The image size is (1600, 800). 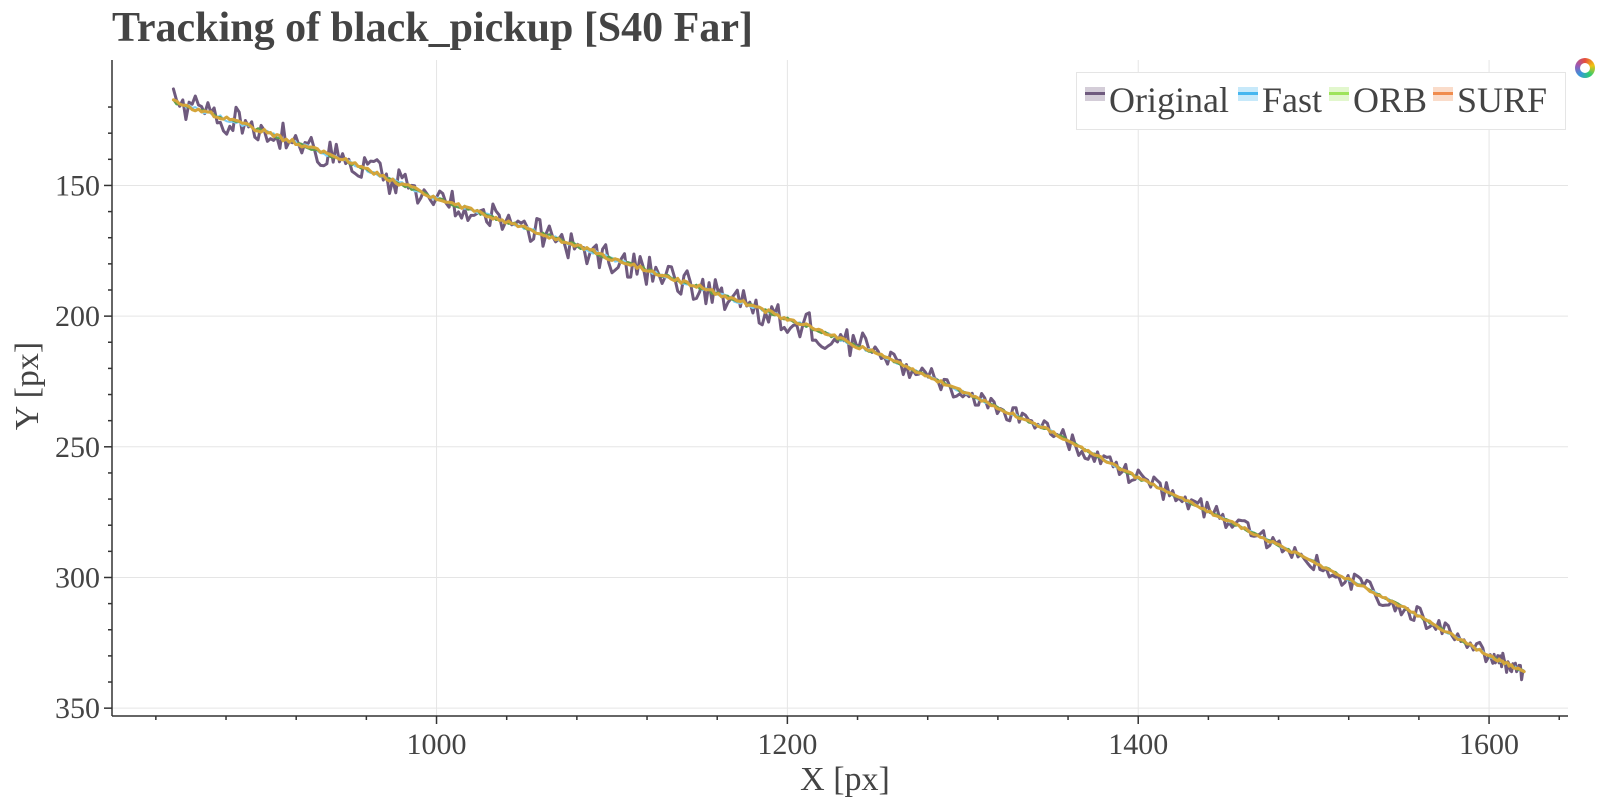 What do you see at coordinates (77, 708) in the screenshot?
I see `y-tick-label: 350` at bounding box center [77, 708].